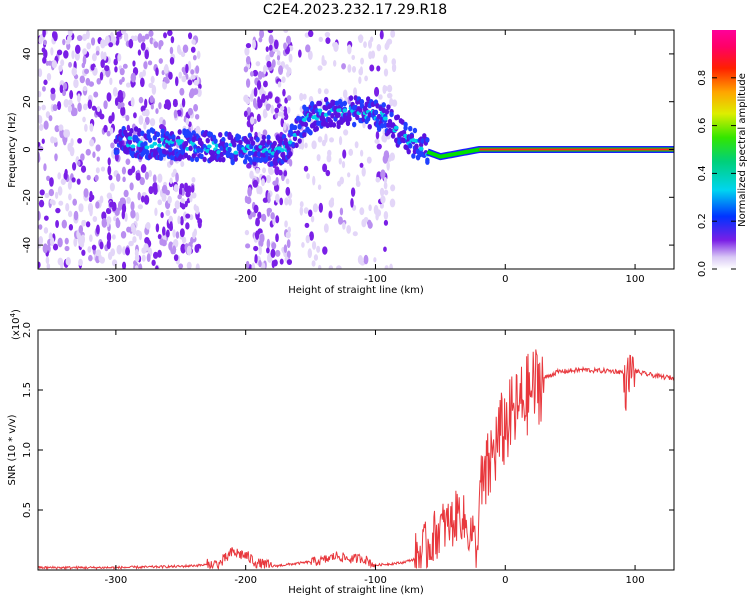  What do you see at coordinates (12, 150) in the screenshot?
I see `spectrogram-ylabel: Frequency (Hz)` at bounding box center [12, 150].